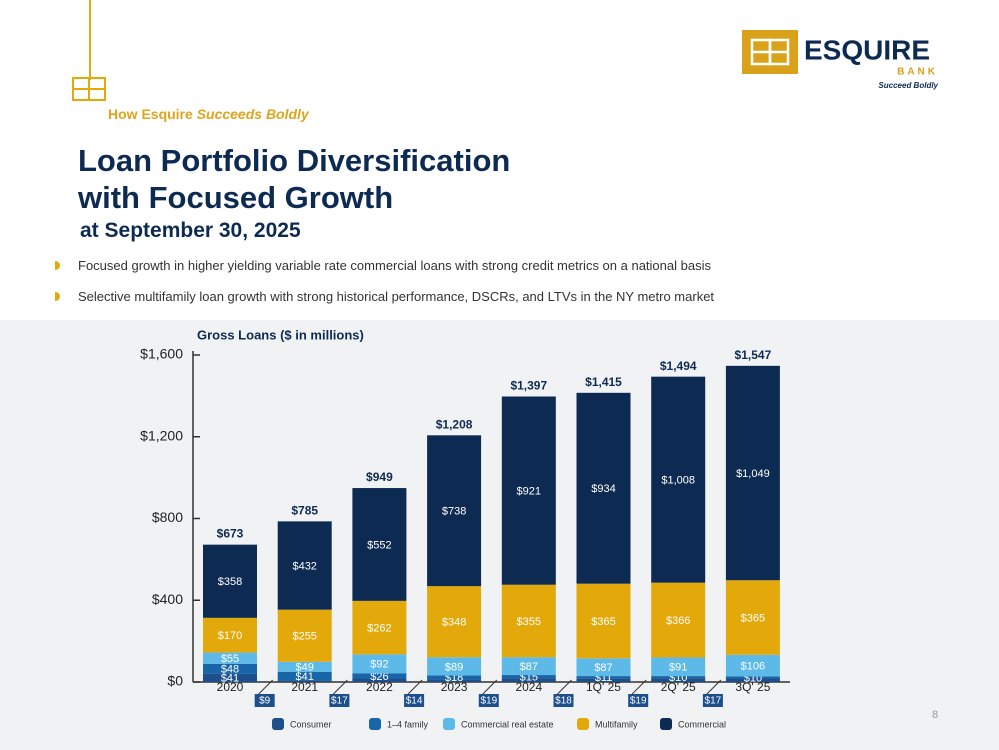  Describe the element at coordinates (230, 534) in the screenshot. I see `total-label: $673` at that location.